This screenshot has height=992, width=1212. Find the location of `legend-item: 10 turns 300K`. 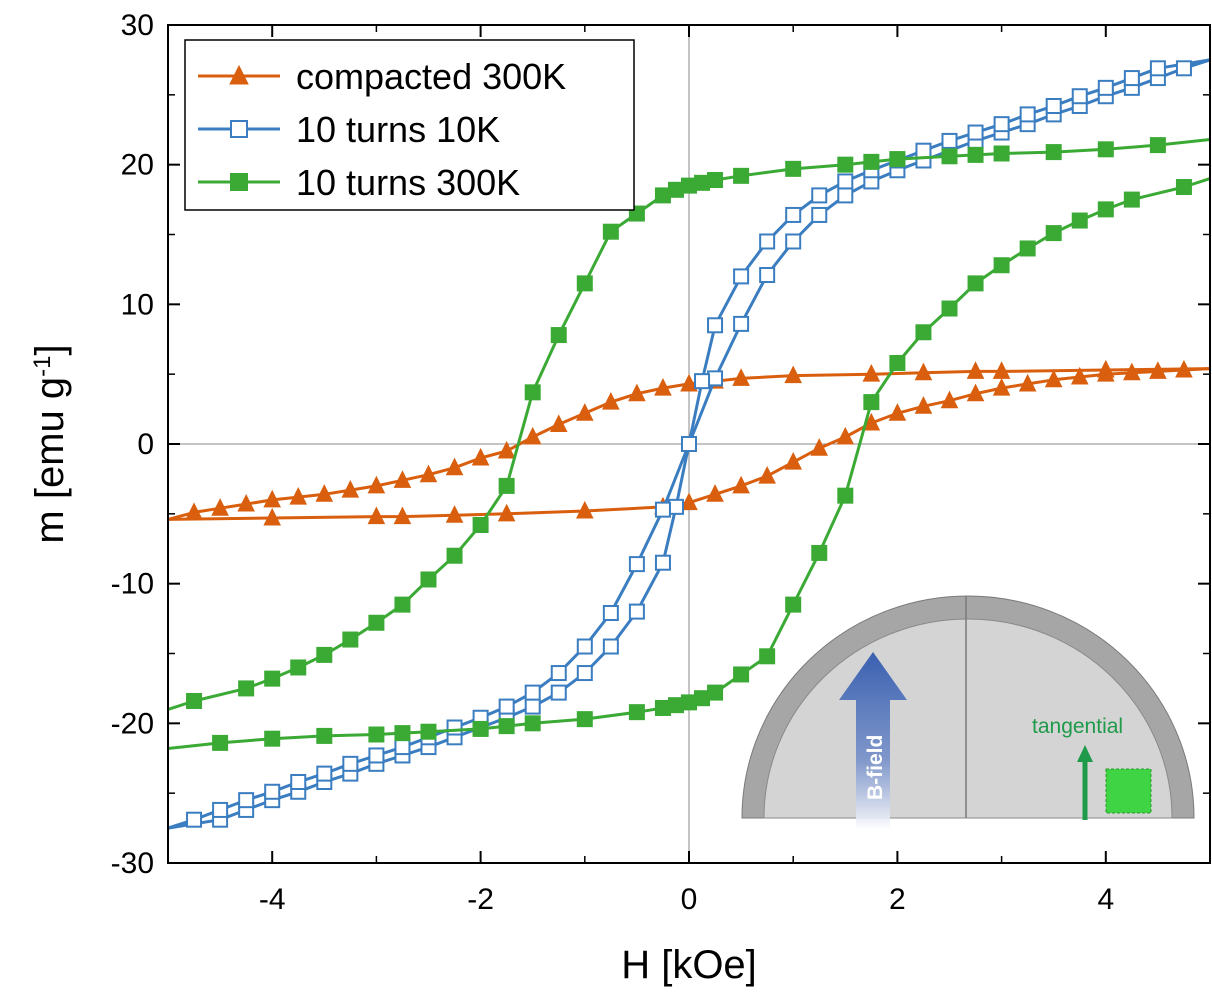

legend-item: 10 turns 300K is located at coordinates (359, 182).